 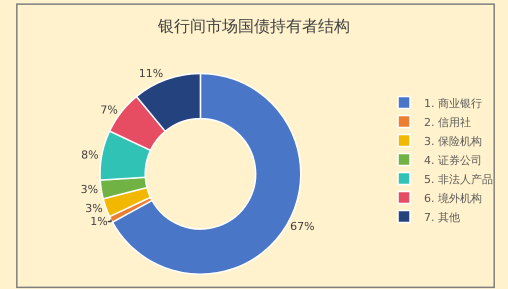 What do you see at coordinates (90, 155) in the screenshot?
I see `data-label: 8%` at bounding box center [90, 155].